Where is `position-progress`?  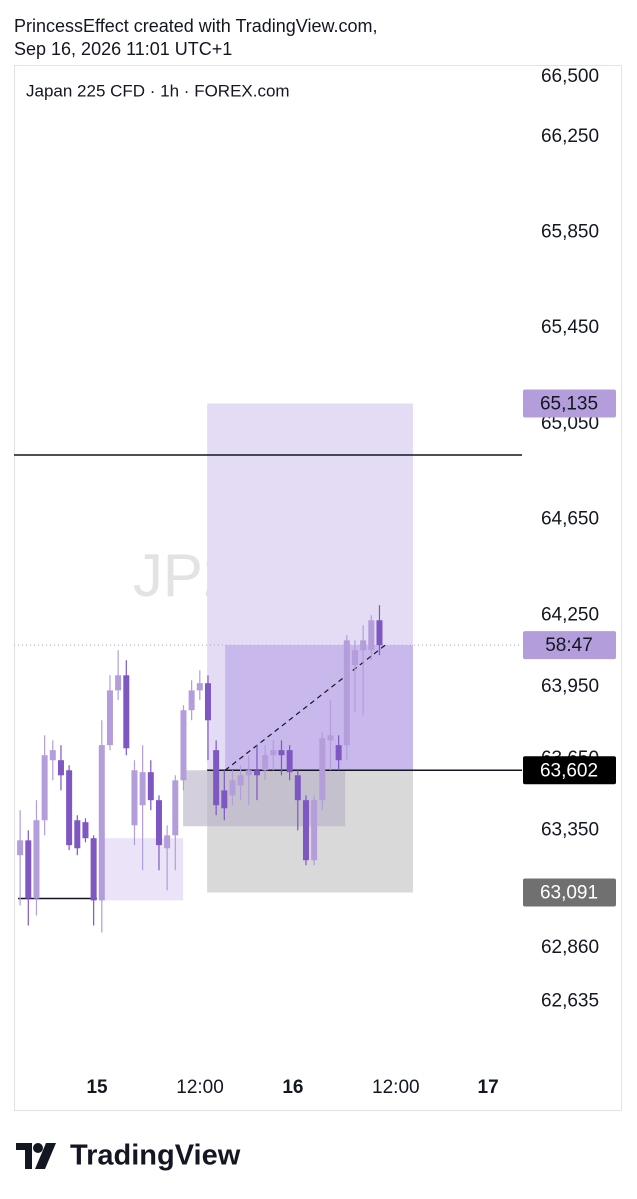
position-progress is located at coordinates (319, 708).